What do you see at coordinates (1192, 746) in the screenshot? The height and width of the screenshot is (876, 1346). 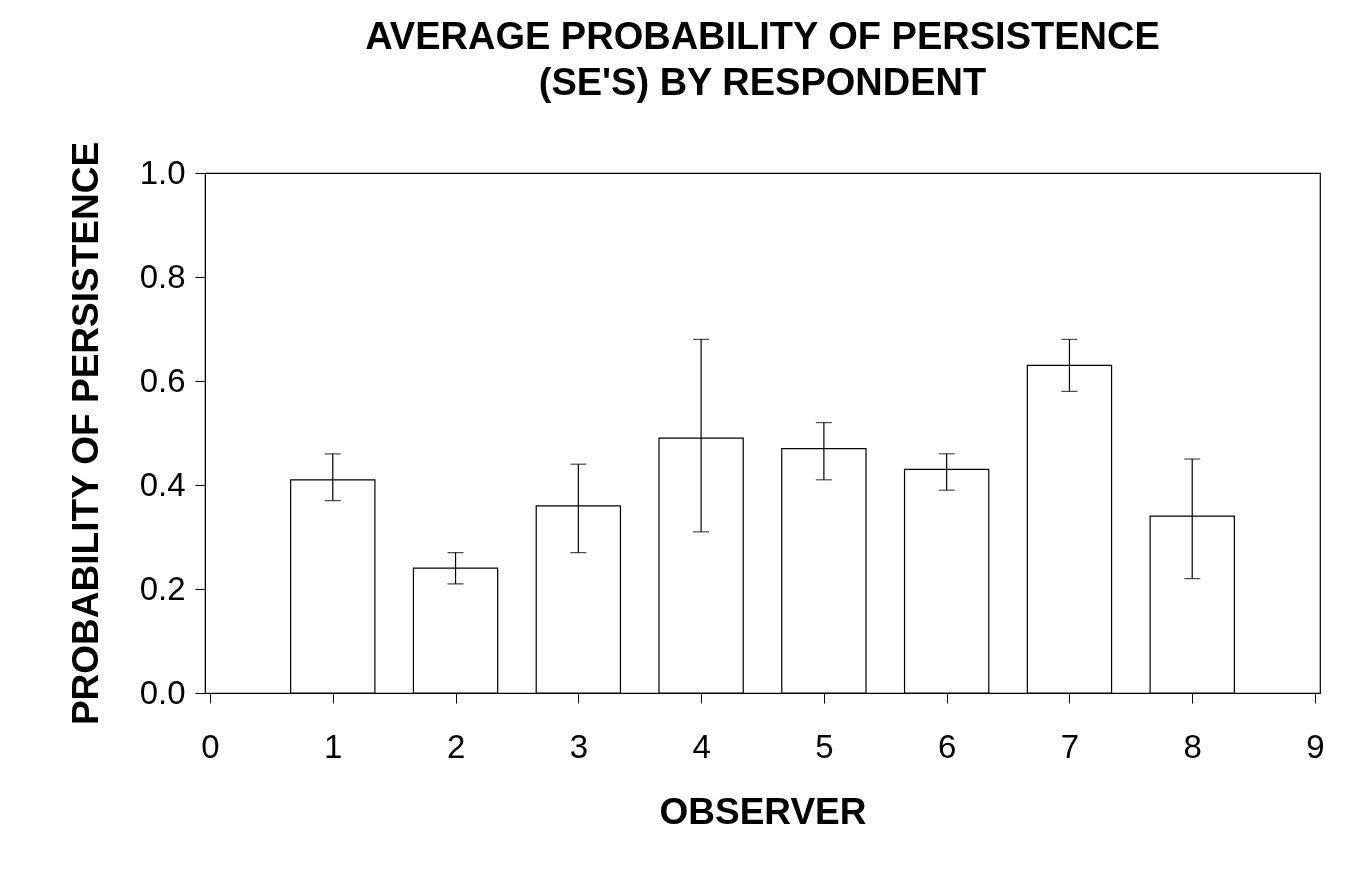 I see `x-tick-label: 8` at bounding box center [1192, 746].